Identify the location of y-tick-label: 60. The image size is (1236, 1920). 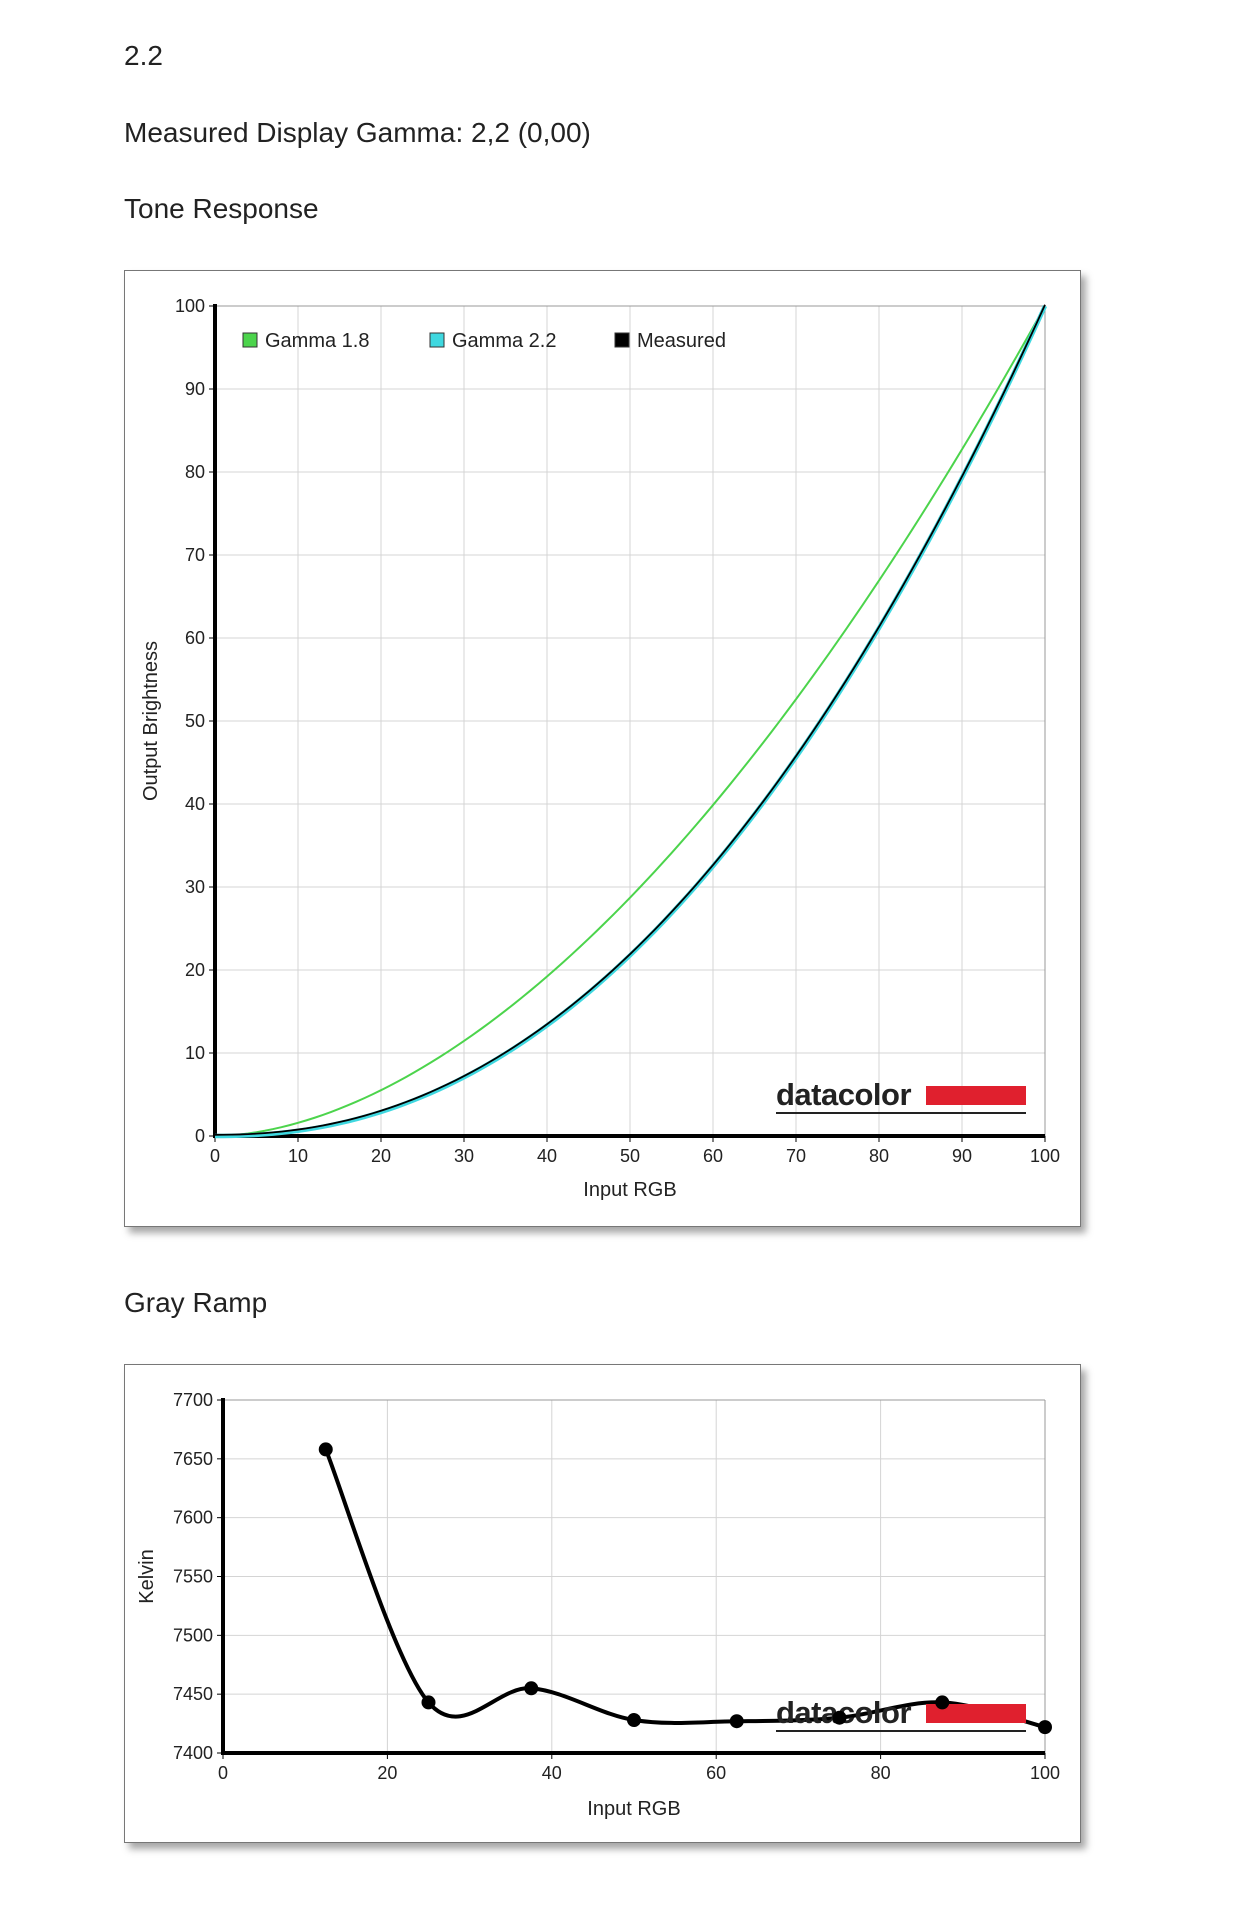
(195, 638).